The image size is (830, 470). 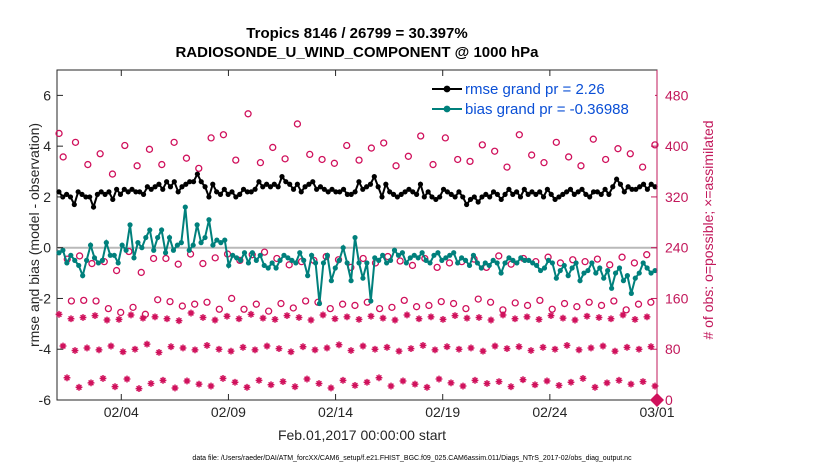 I want to click on legend-bias: bias grand pr = -0.36988, so click(x=547, y=109).